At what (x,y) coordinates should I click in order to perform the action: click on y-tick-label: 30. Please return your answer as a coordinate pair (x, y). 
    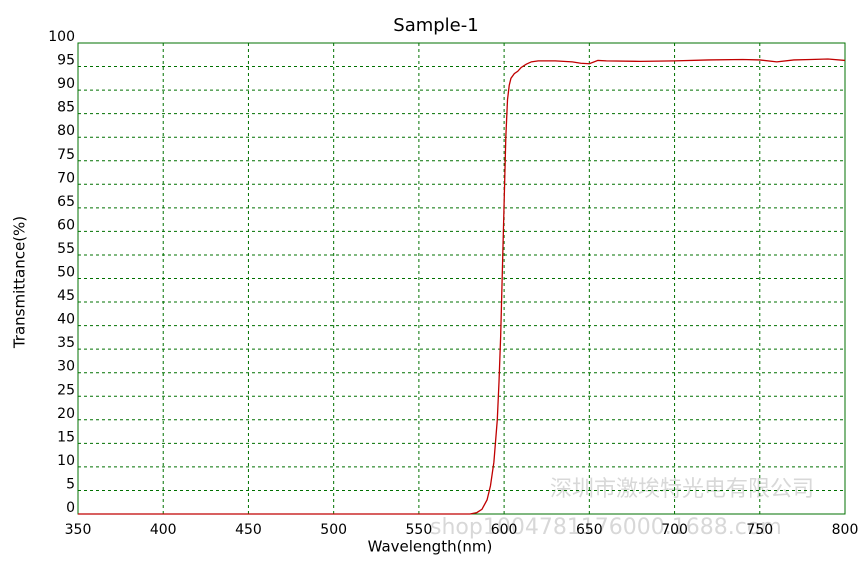
    Looking at the image, I should click on (66, 367).